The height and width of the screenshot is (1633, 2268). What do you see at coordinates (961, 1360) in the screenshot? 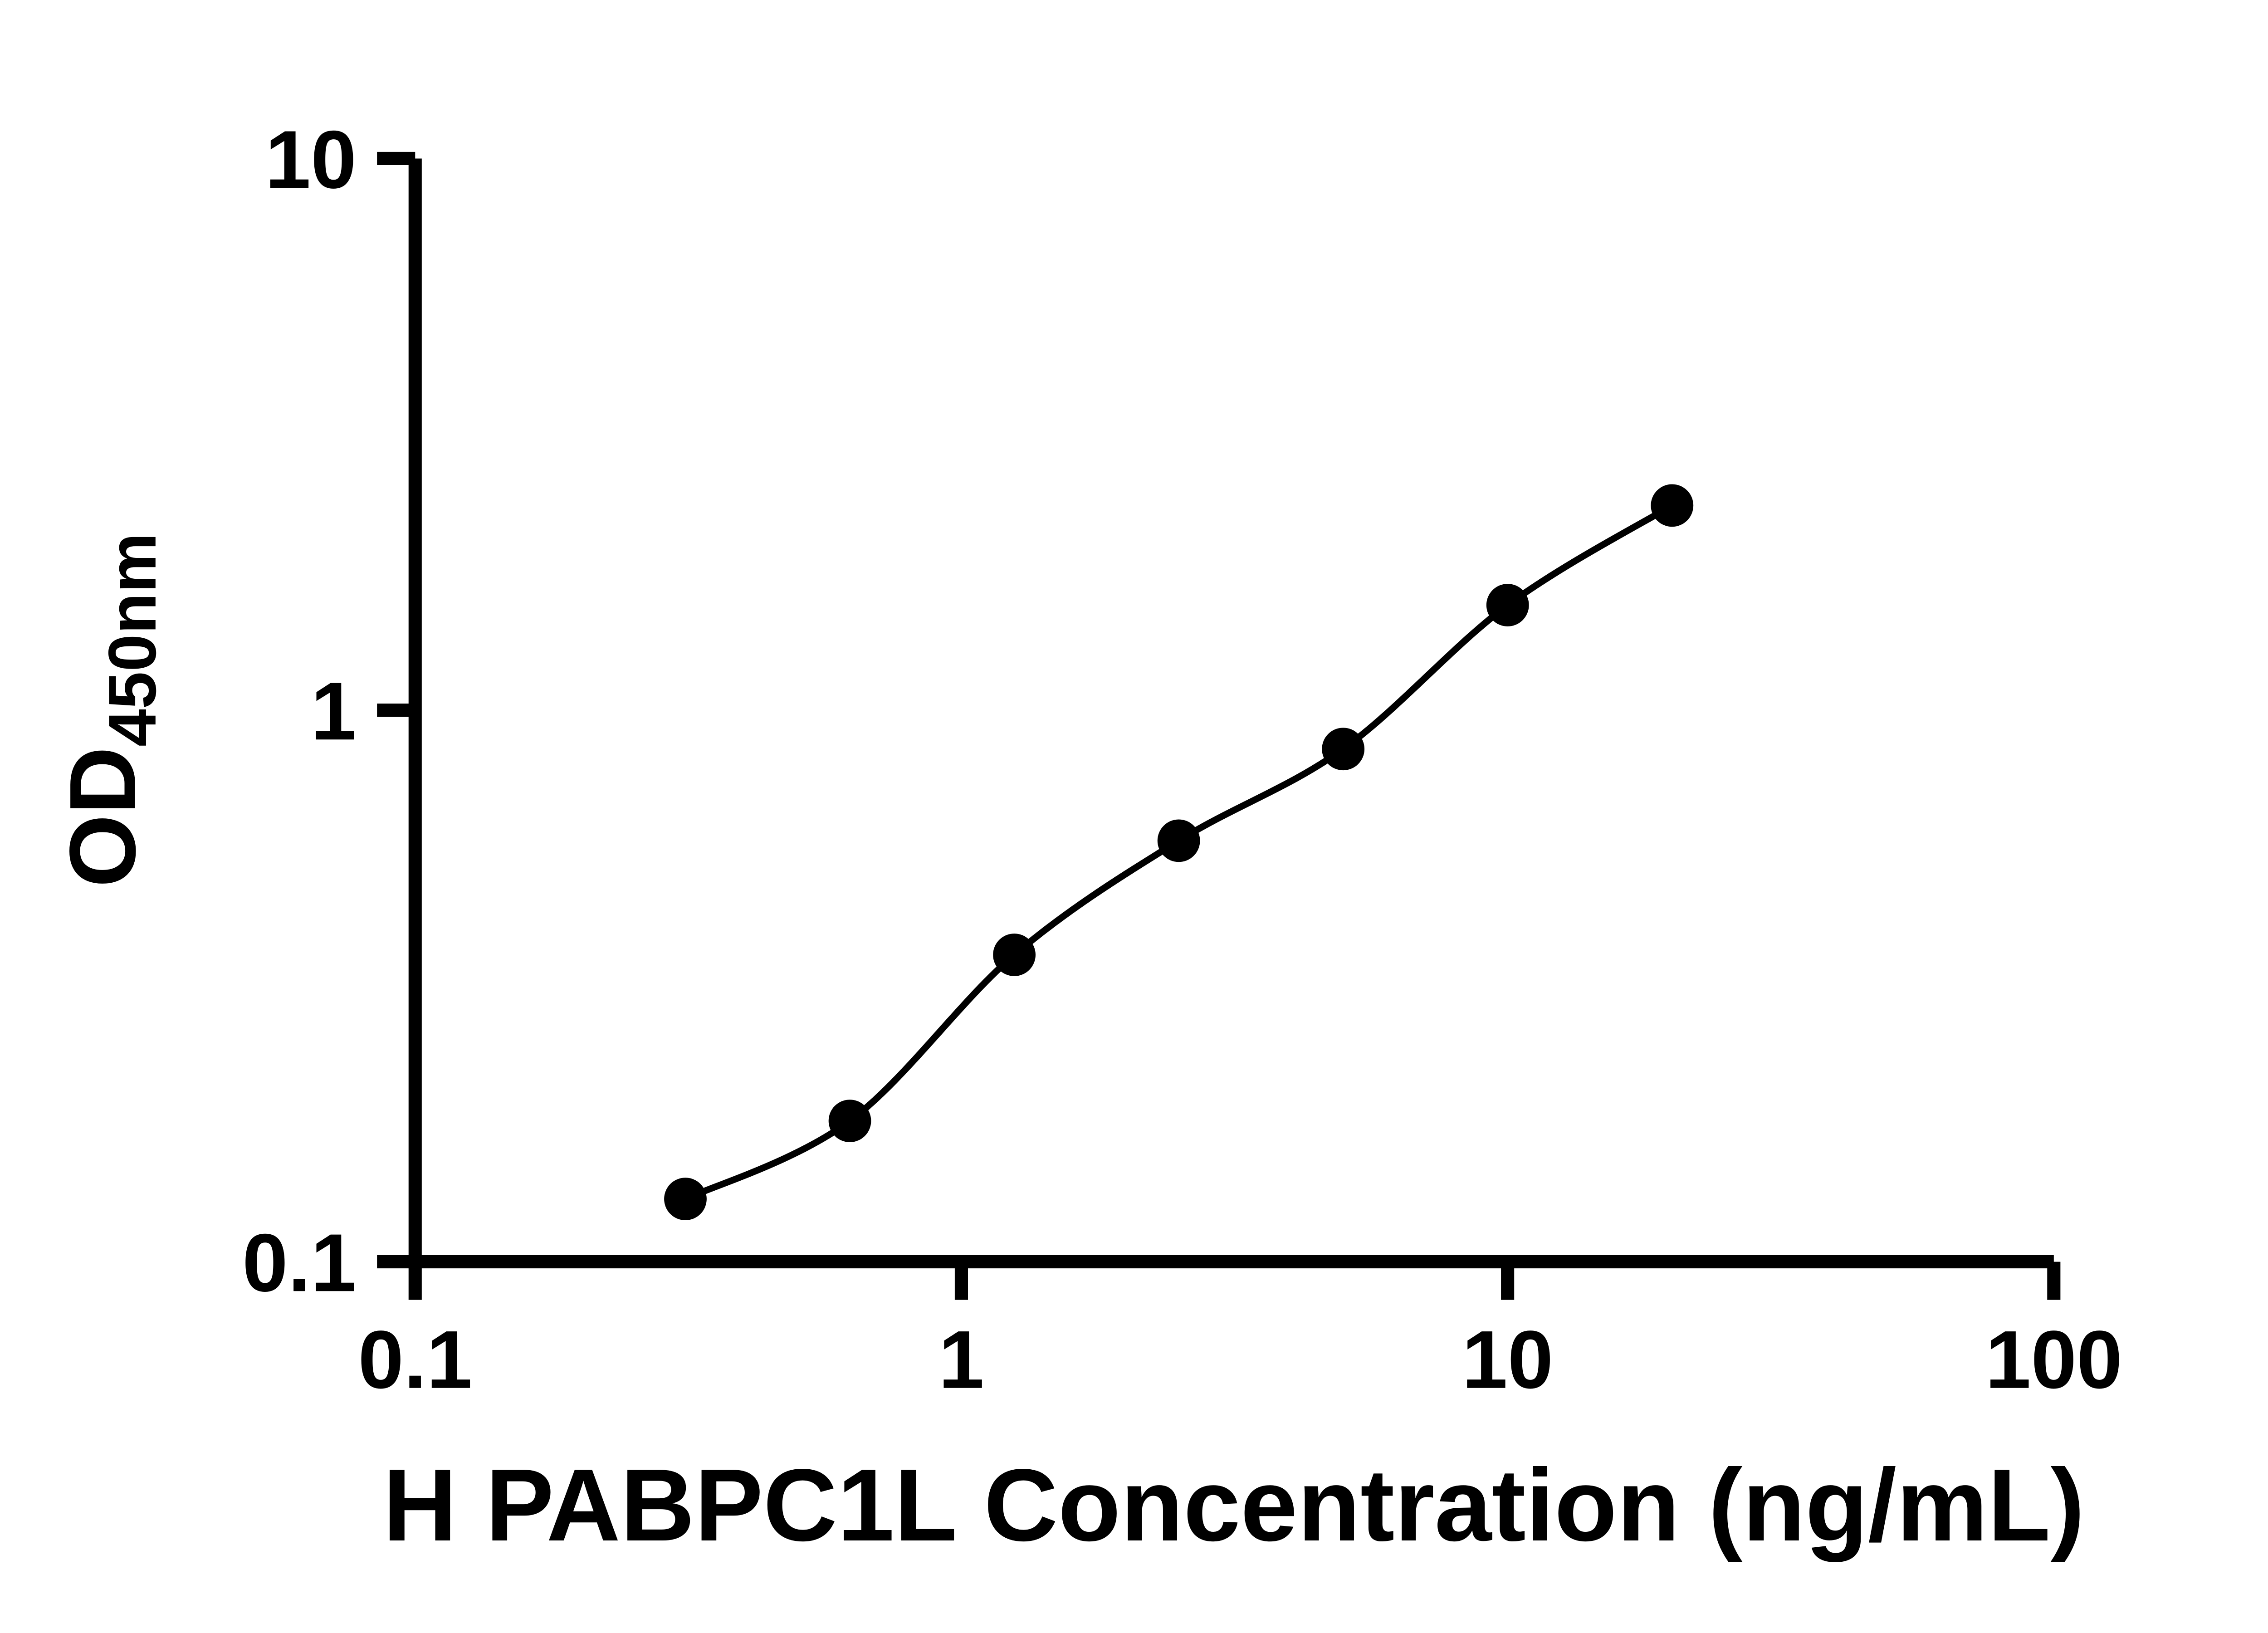
I see `x-tick-label: 1` at bounding box center [961, 1360].